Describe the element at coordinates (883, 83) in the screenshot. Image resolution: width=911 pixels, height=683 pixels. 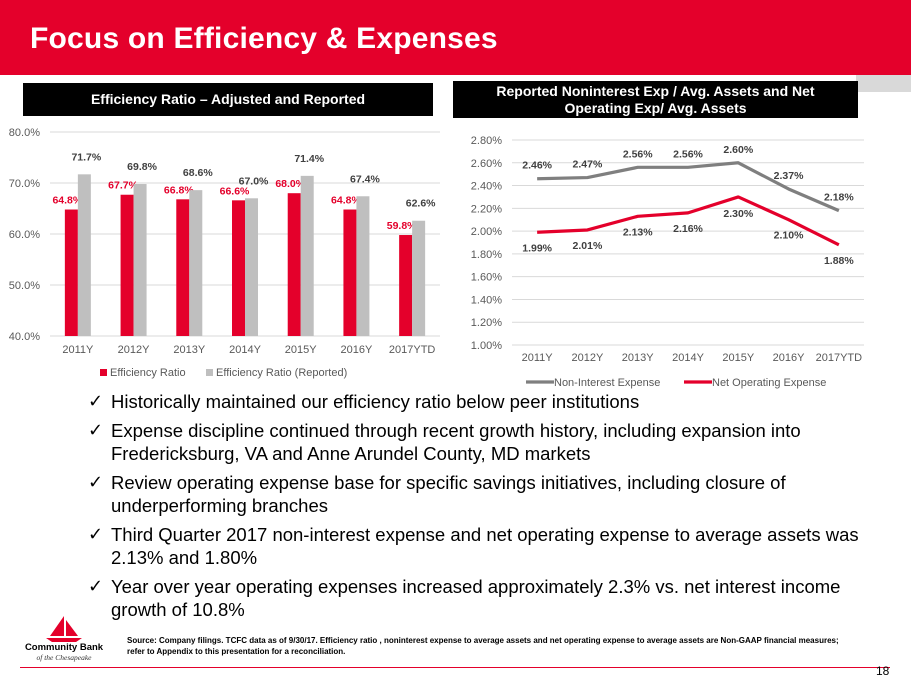
I see `header-accent-block` at that location.